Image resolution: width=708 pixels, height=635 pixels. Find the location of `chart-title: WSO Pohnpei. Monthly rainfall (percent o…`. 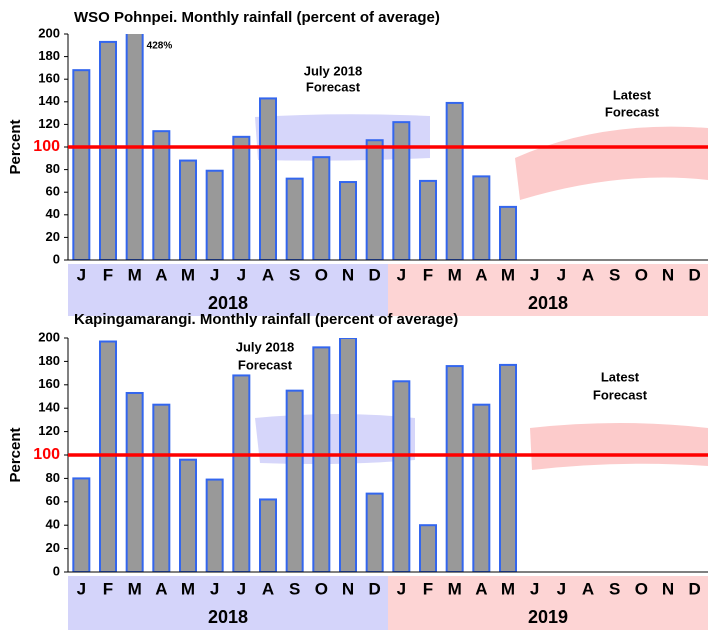

chart-title: WSO Pohnpei. Monthly rainfall (percent o… is located at coordinates (257, 17).